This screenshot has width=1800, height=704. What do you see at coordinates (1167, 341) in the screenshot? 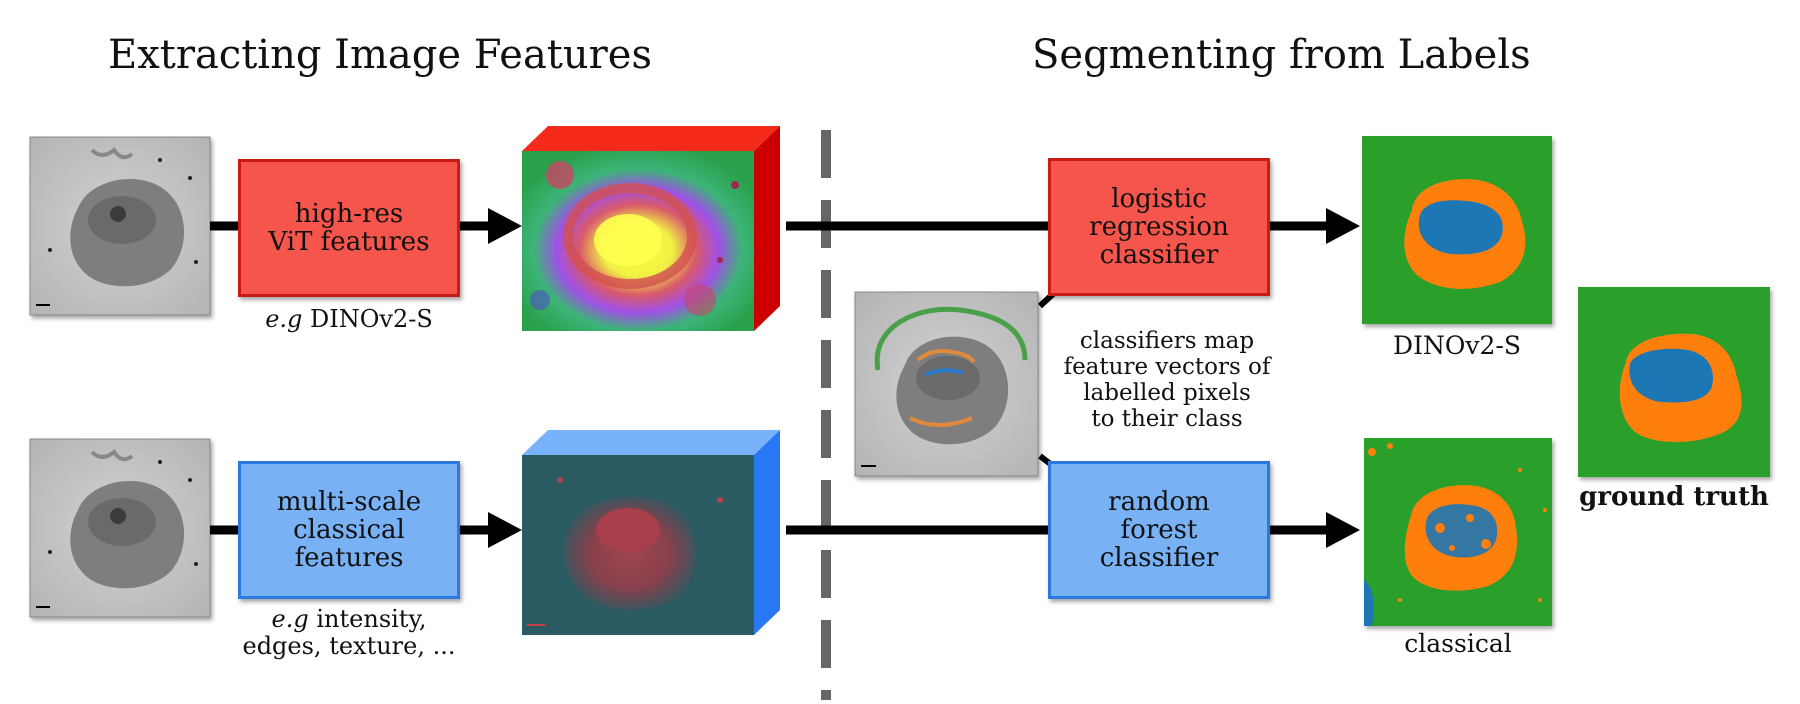
I see `classifier-note-line: classifiers map` at bounding box center [1167, 341].